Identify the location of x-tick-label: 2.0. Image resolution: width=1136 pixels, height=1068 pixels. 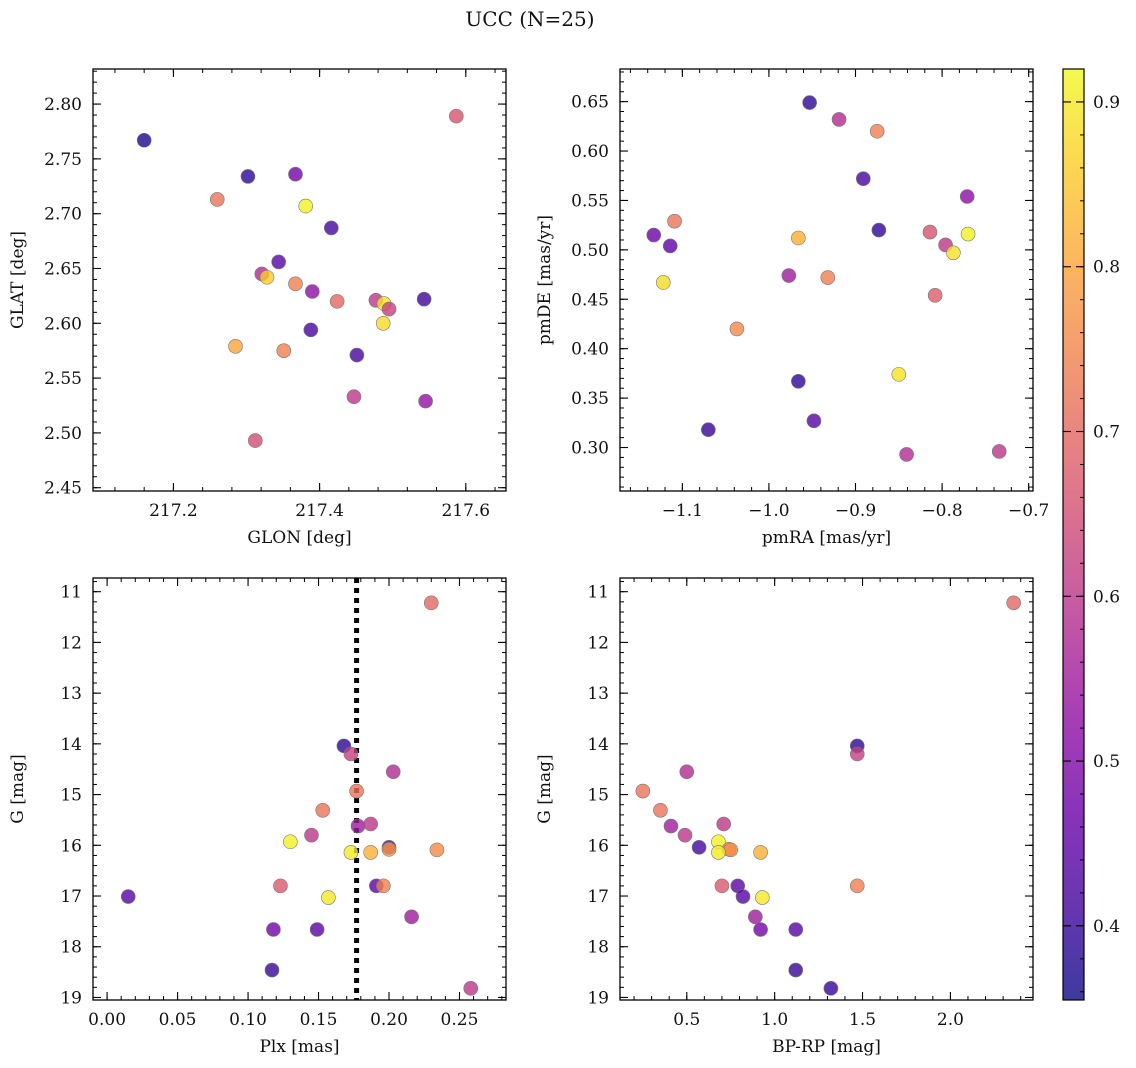
(950, 1020).